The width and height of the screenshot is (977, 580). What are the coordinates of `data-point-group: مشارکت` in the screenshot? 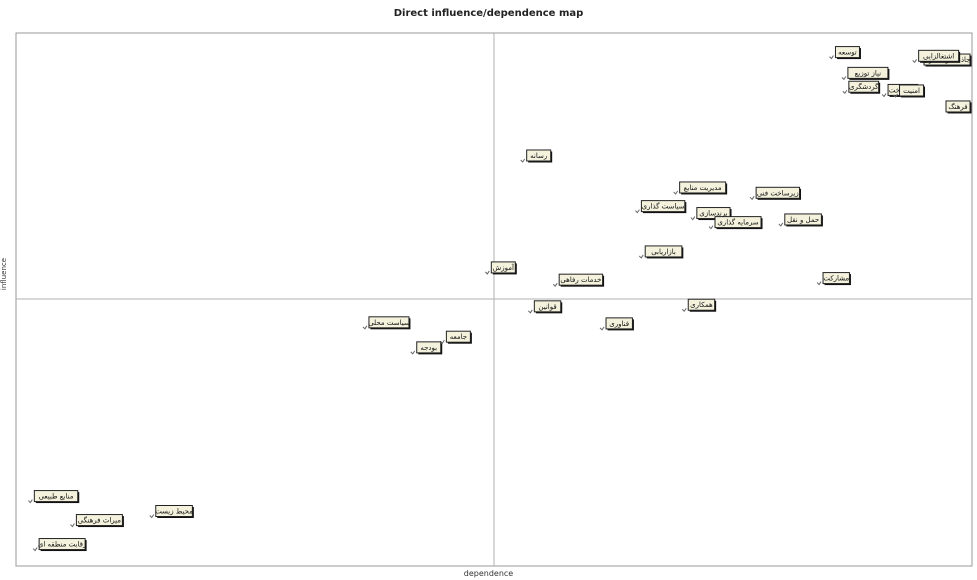 It's located at (833, 279).